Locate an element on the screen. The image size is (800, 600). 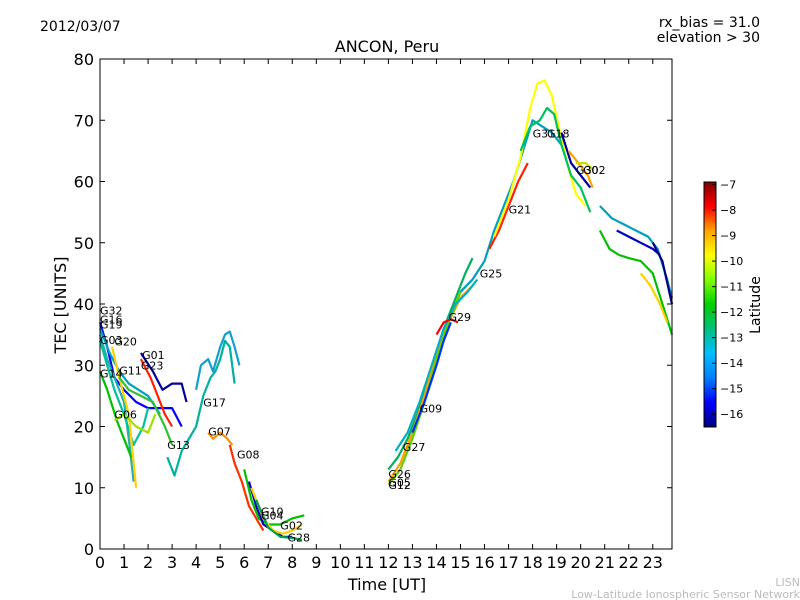
series-line-g32 is located at coordinates (140, 375).